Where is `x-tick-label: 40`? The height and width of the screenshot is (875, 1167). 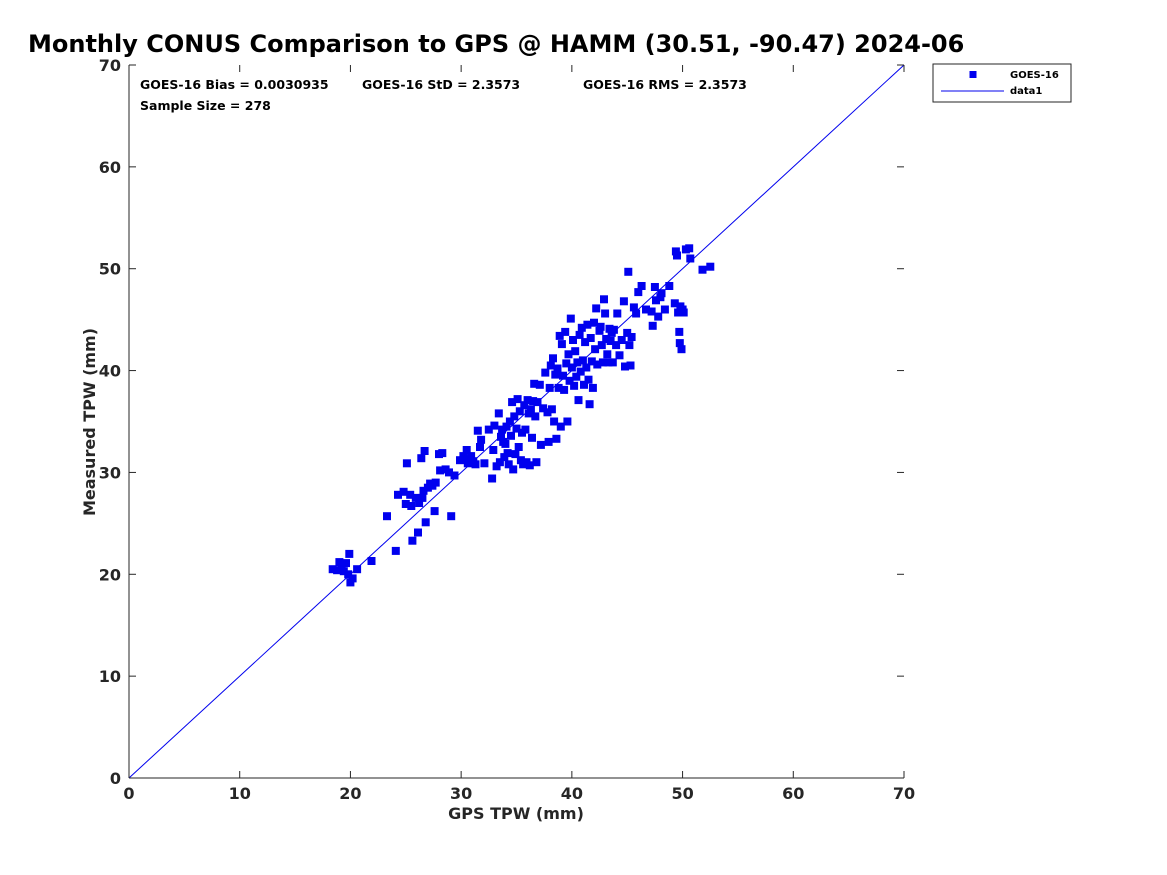
x-tick-label: 40 is located at coordinates (572, 793).